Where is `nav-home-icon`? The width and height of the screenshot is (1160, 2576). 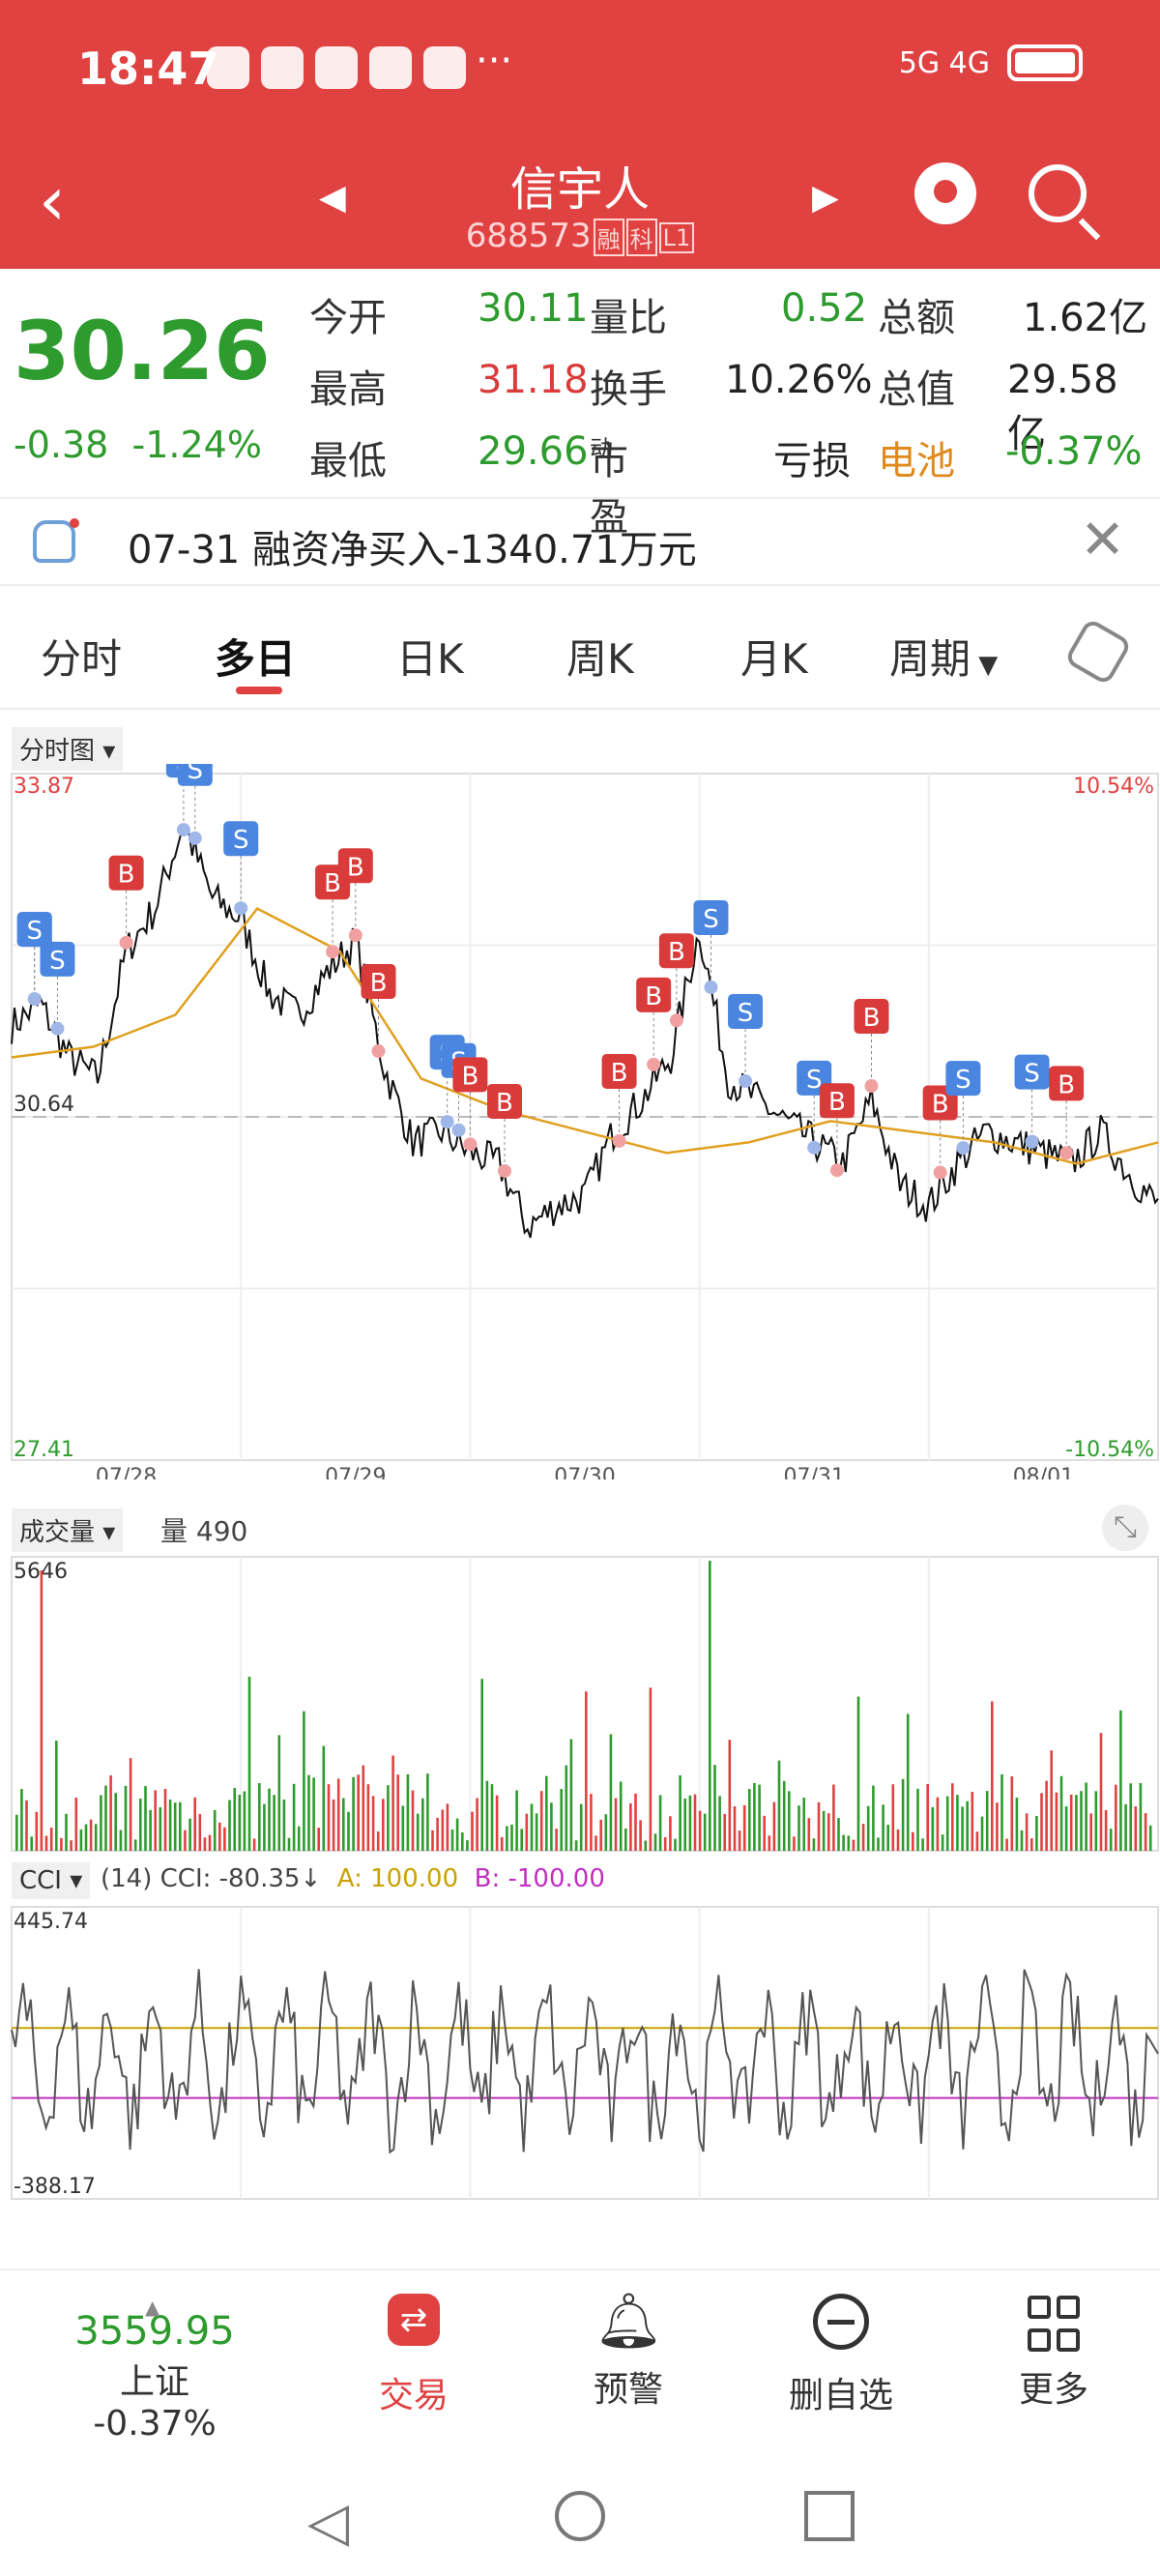 nav-home-icon is located at coordinates (580, 2516).